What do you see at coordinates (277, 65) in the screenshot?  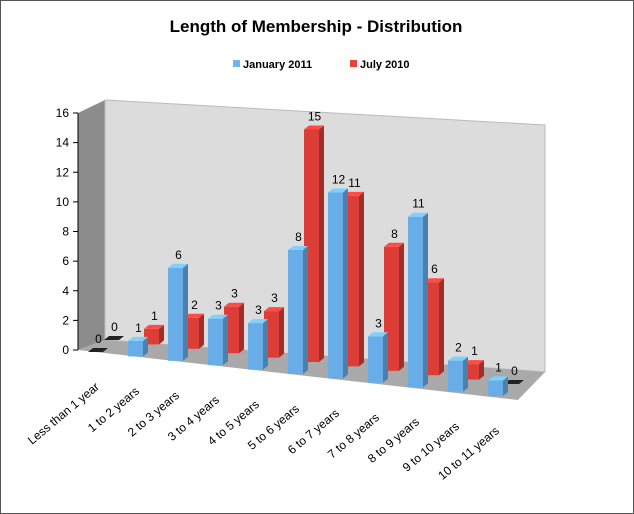 I see `legend-label: January 2011` at bounding box center [277, 65].